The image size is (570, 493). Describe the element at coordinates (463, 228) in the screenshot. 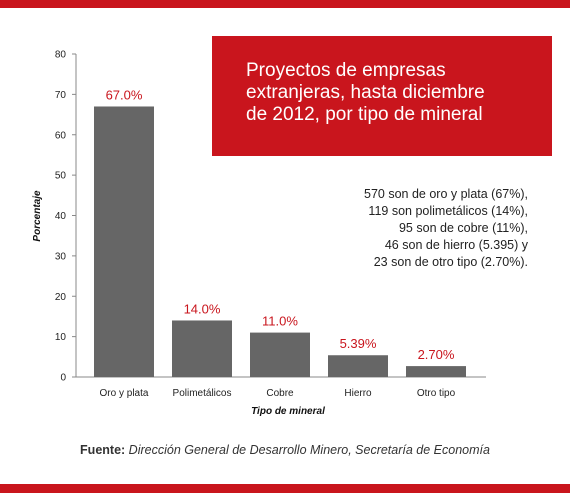

I see `summary-line: 95 son de cobre (11%),` at that location.